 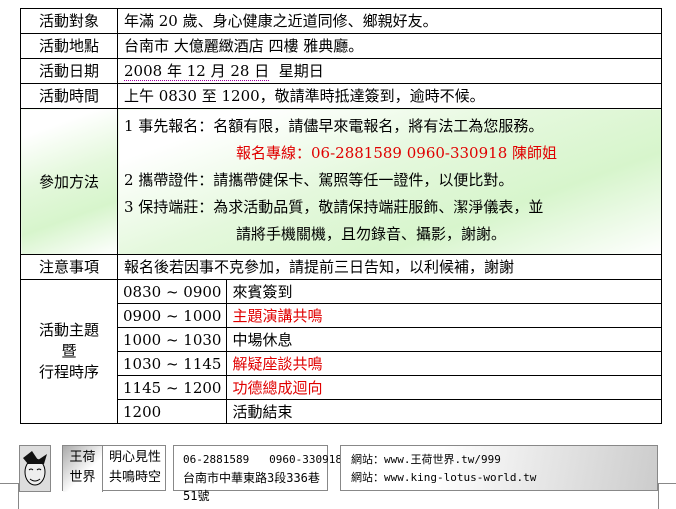 What do you see at coordinates (173, 363) in the screenshot?
I see `schedule-time: 1030 ~ 1145` at bounding box center [173, 363].